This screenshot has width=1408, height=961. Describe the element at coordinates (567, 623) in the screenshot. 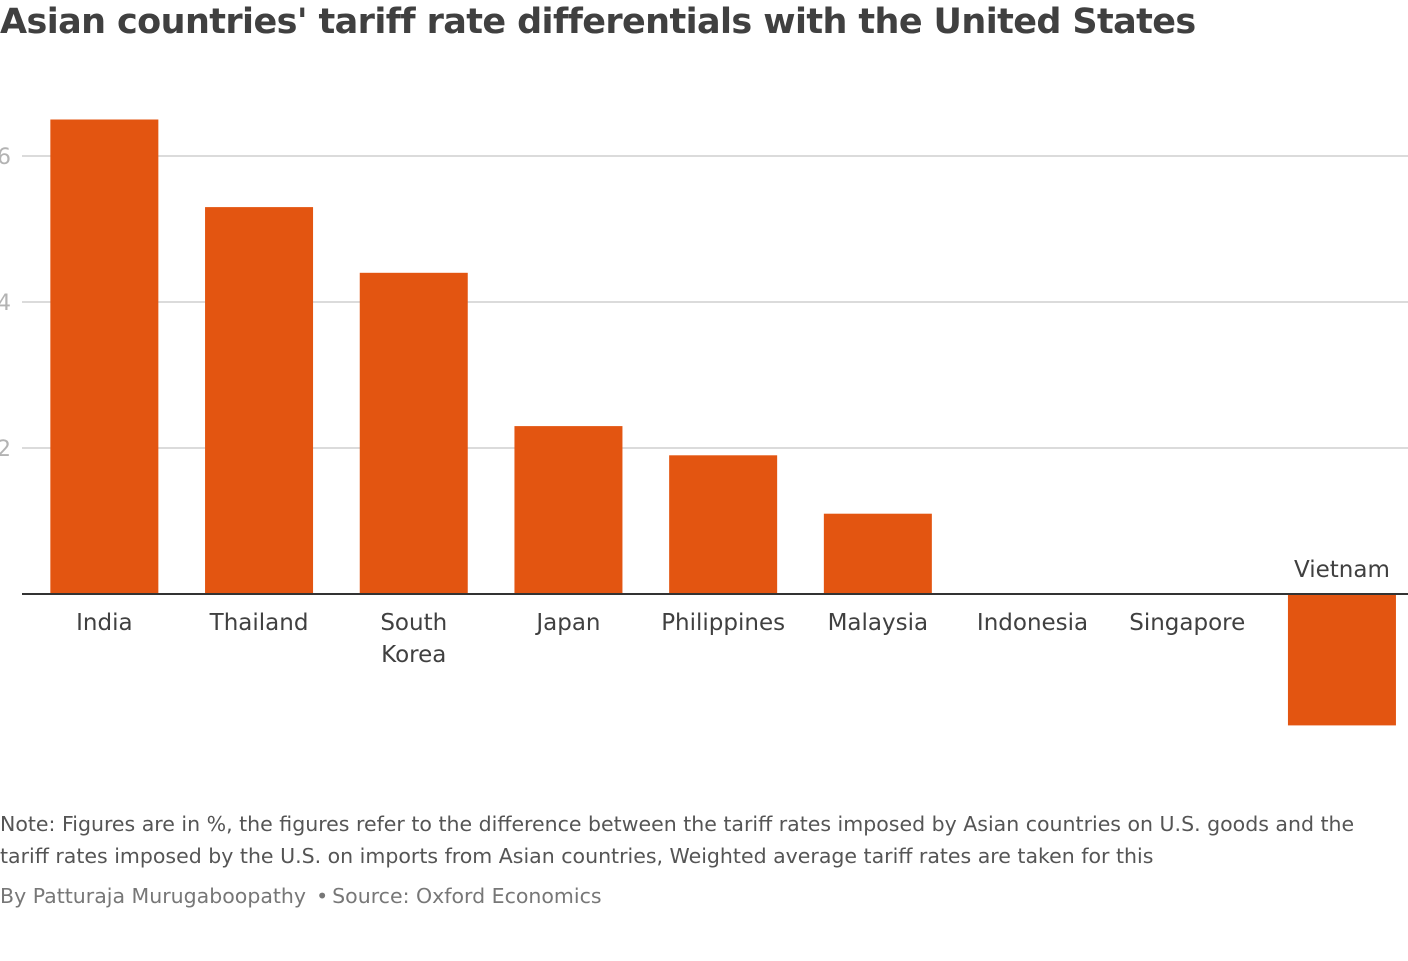

I see `category-label: Japan` at that location.